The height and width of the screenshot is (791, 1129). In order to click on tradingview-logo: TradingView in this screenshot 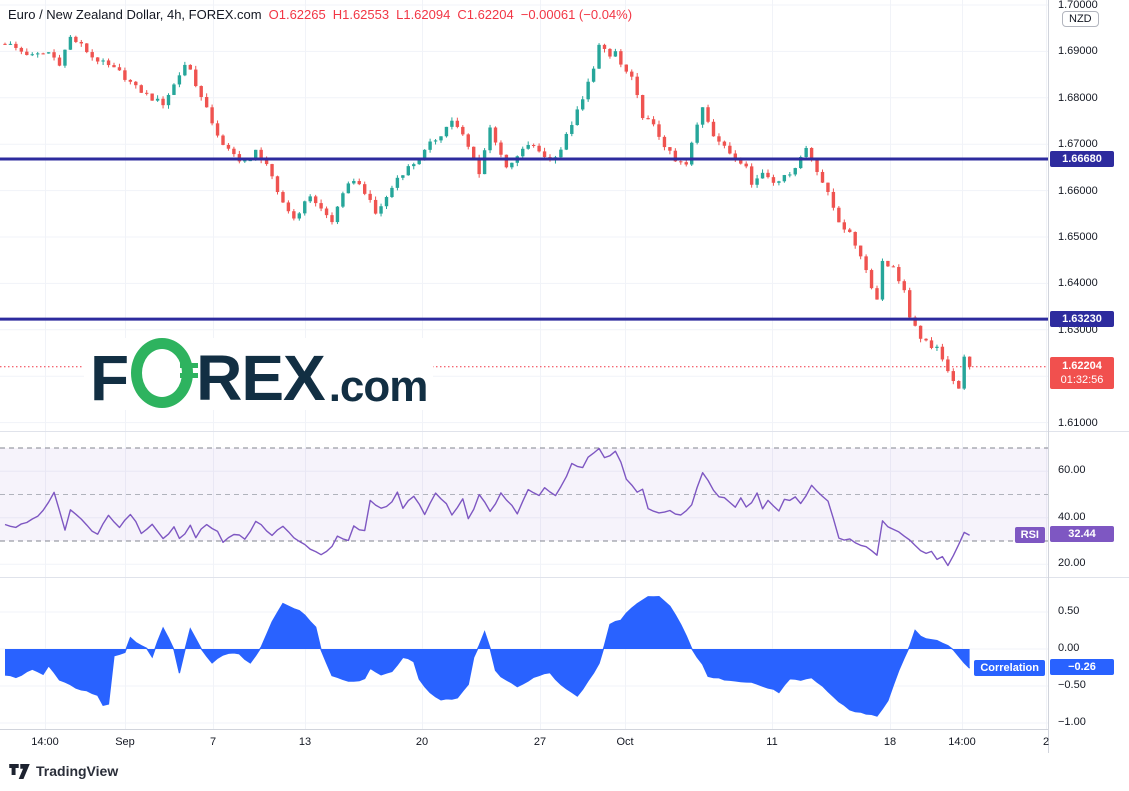, I will do `click(63, 771)`.